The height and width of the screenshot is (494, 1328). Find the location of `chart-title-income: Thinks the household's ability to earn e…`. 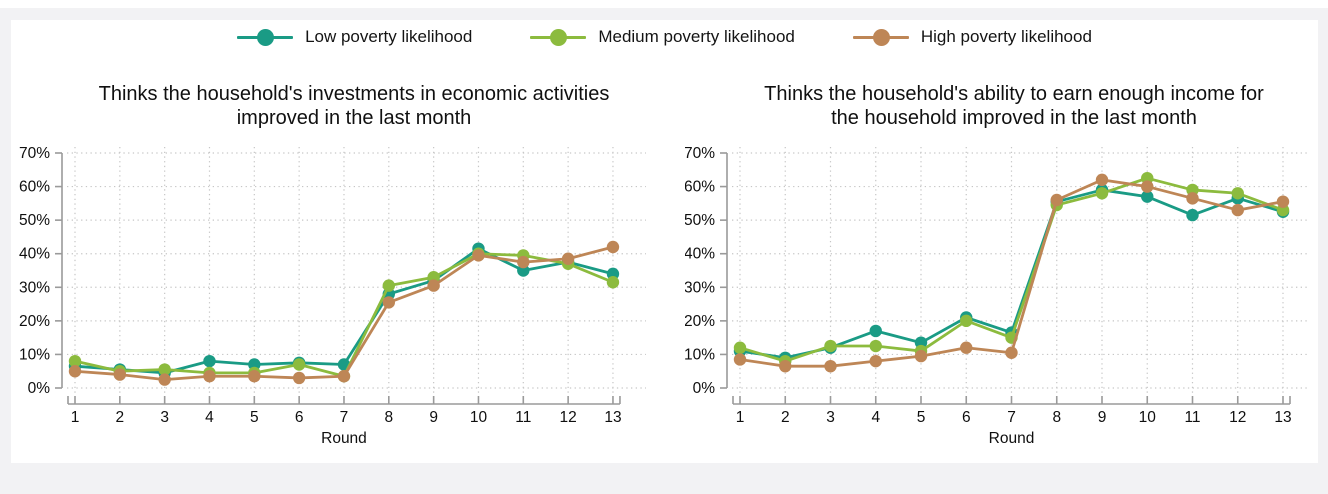

chart-title-income: Thinks the household's ability to earn e… is located at coordinates (1014, 106).